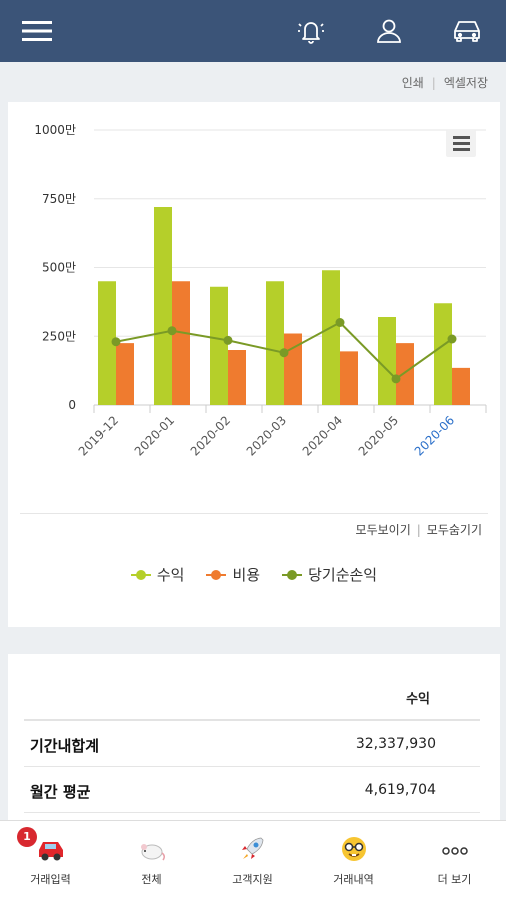  What do you see at coordinates (253, 31) in the screenshot?
I see `top-bar` at bounding box center [253, 31].